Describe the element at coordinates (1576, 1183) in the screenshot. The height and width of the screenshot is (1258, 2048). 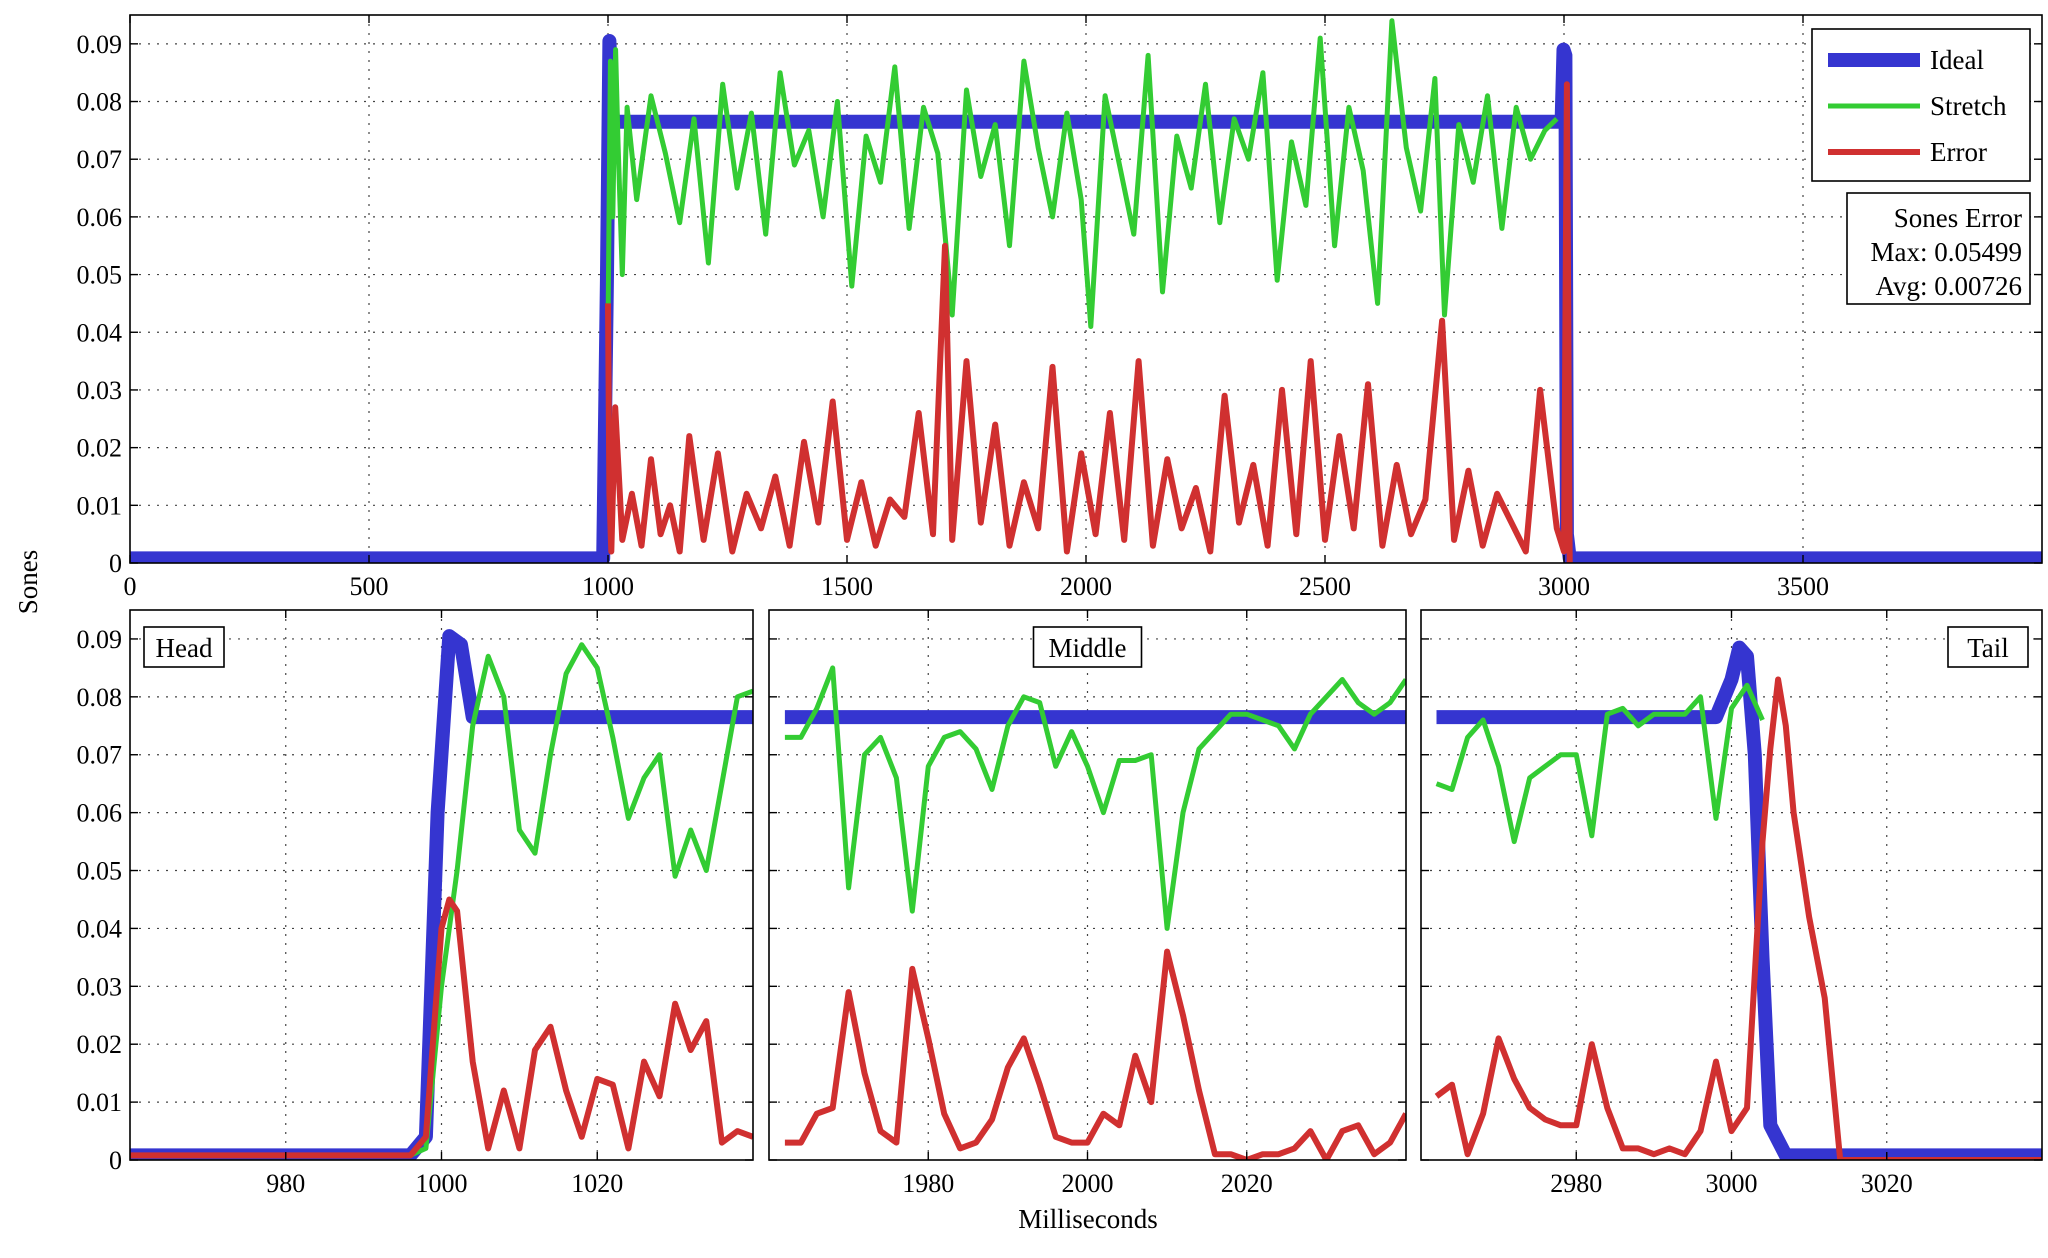
I see `x-tick-label: 2980` at that location.